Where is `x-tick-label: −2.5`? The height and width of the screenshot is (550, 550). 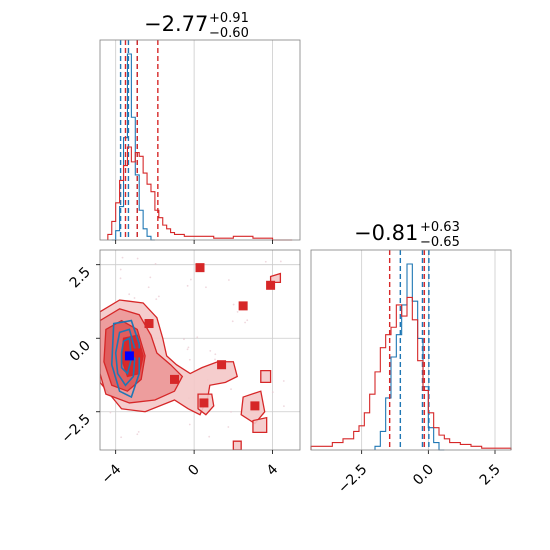 x-tick-label: −2.5 is located at coordinates (352, 479).